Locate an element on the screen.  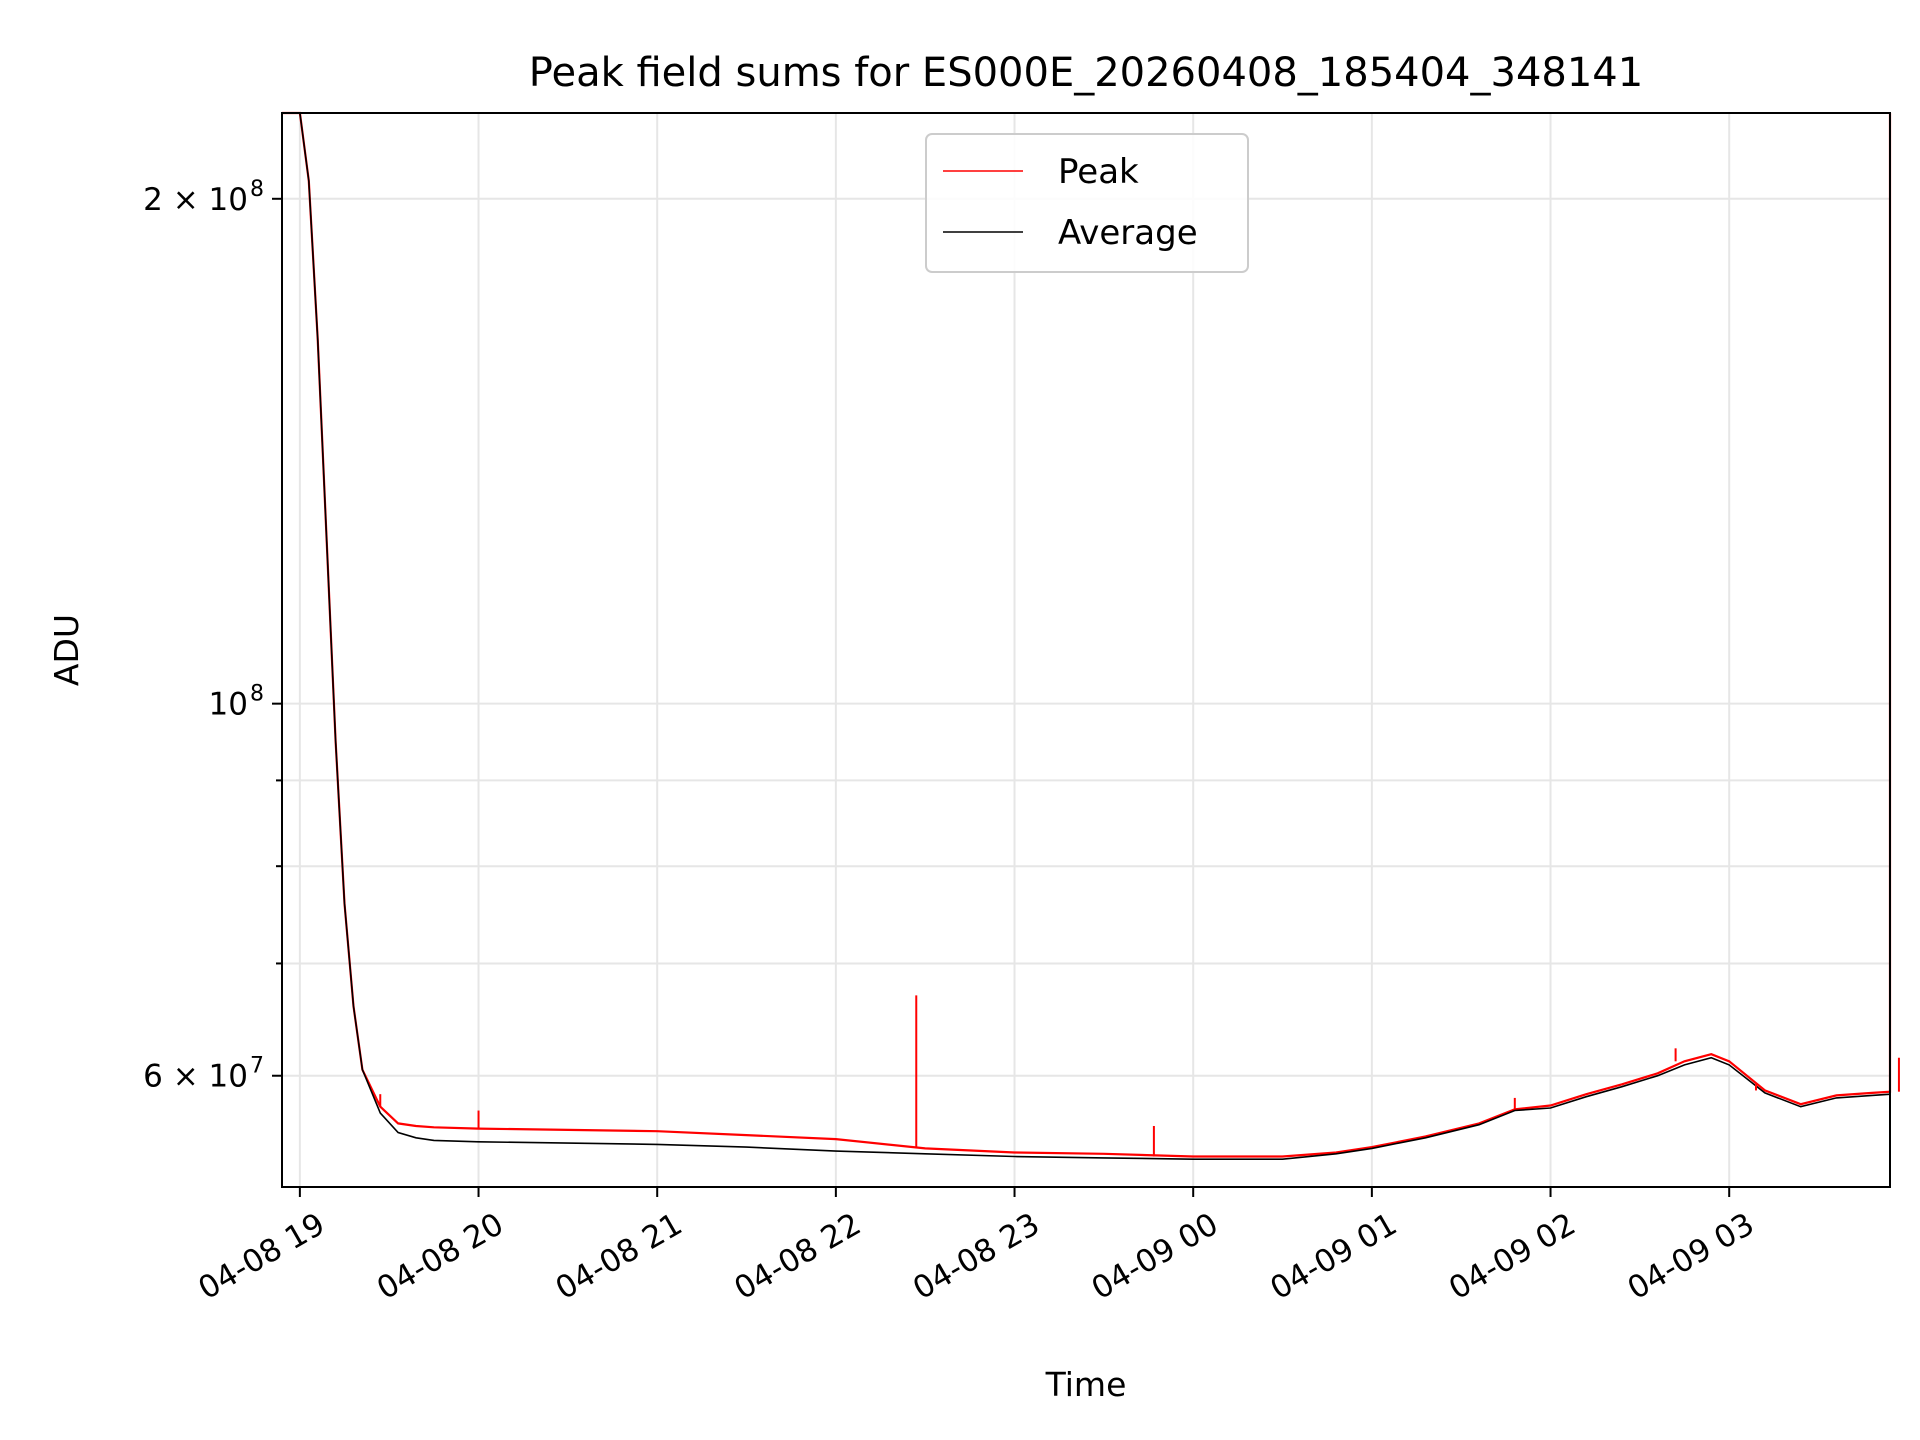
legend-box is located at coordinates (1087, 203).